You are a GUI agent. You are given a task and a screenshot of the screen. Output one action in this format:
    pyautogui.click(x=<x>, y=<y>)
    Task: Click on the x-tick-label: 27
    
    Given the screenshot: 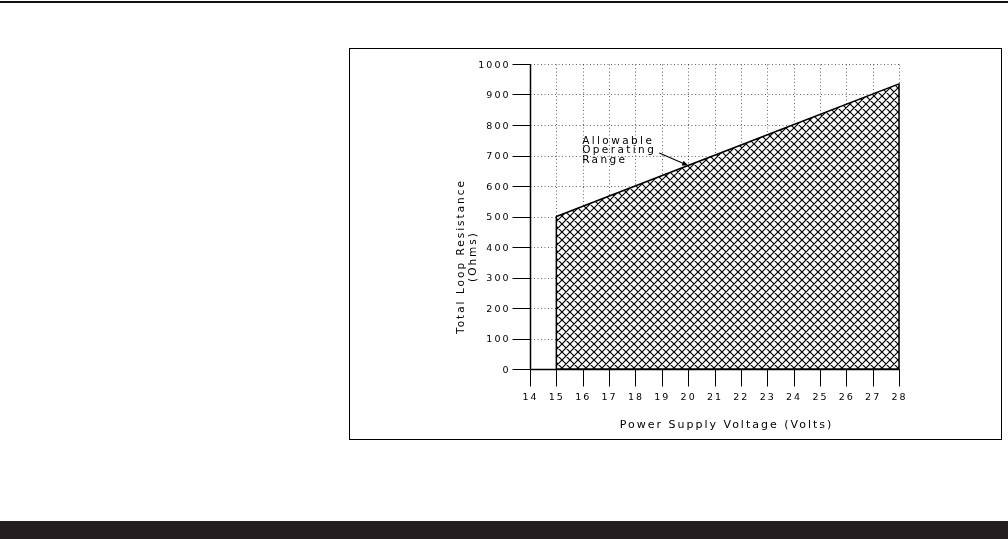 What is the action you would take?
    pyautogui.click(x=873, y=396)
    